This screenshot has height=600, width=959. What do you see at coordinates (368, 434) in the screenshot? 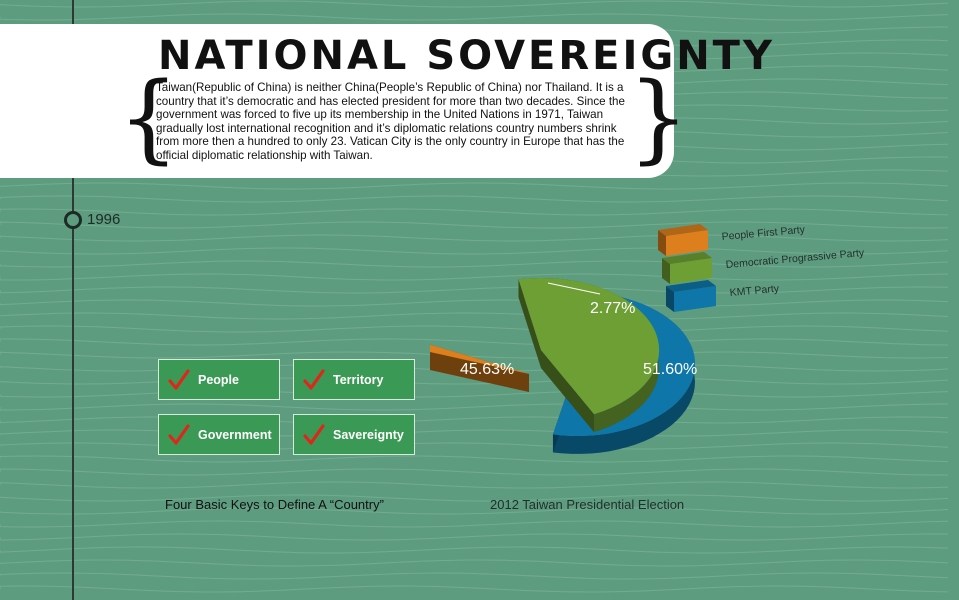
I see `key-label: Savereignty` at bounding box center [368, 434].